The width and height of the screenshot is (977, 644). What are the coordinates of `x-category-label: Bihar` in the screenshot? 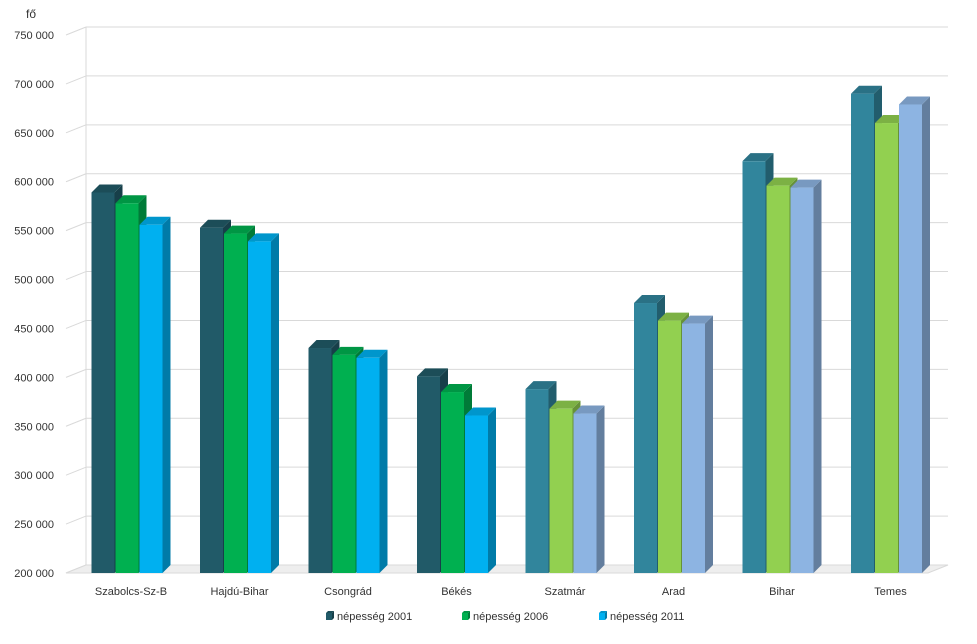 It's located at (782, 592).